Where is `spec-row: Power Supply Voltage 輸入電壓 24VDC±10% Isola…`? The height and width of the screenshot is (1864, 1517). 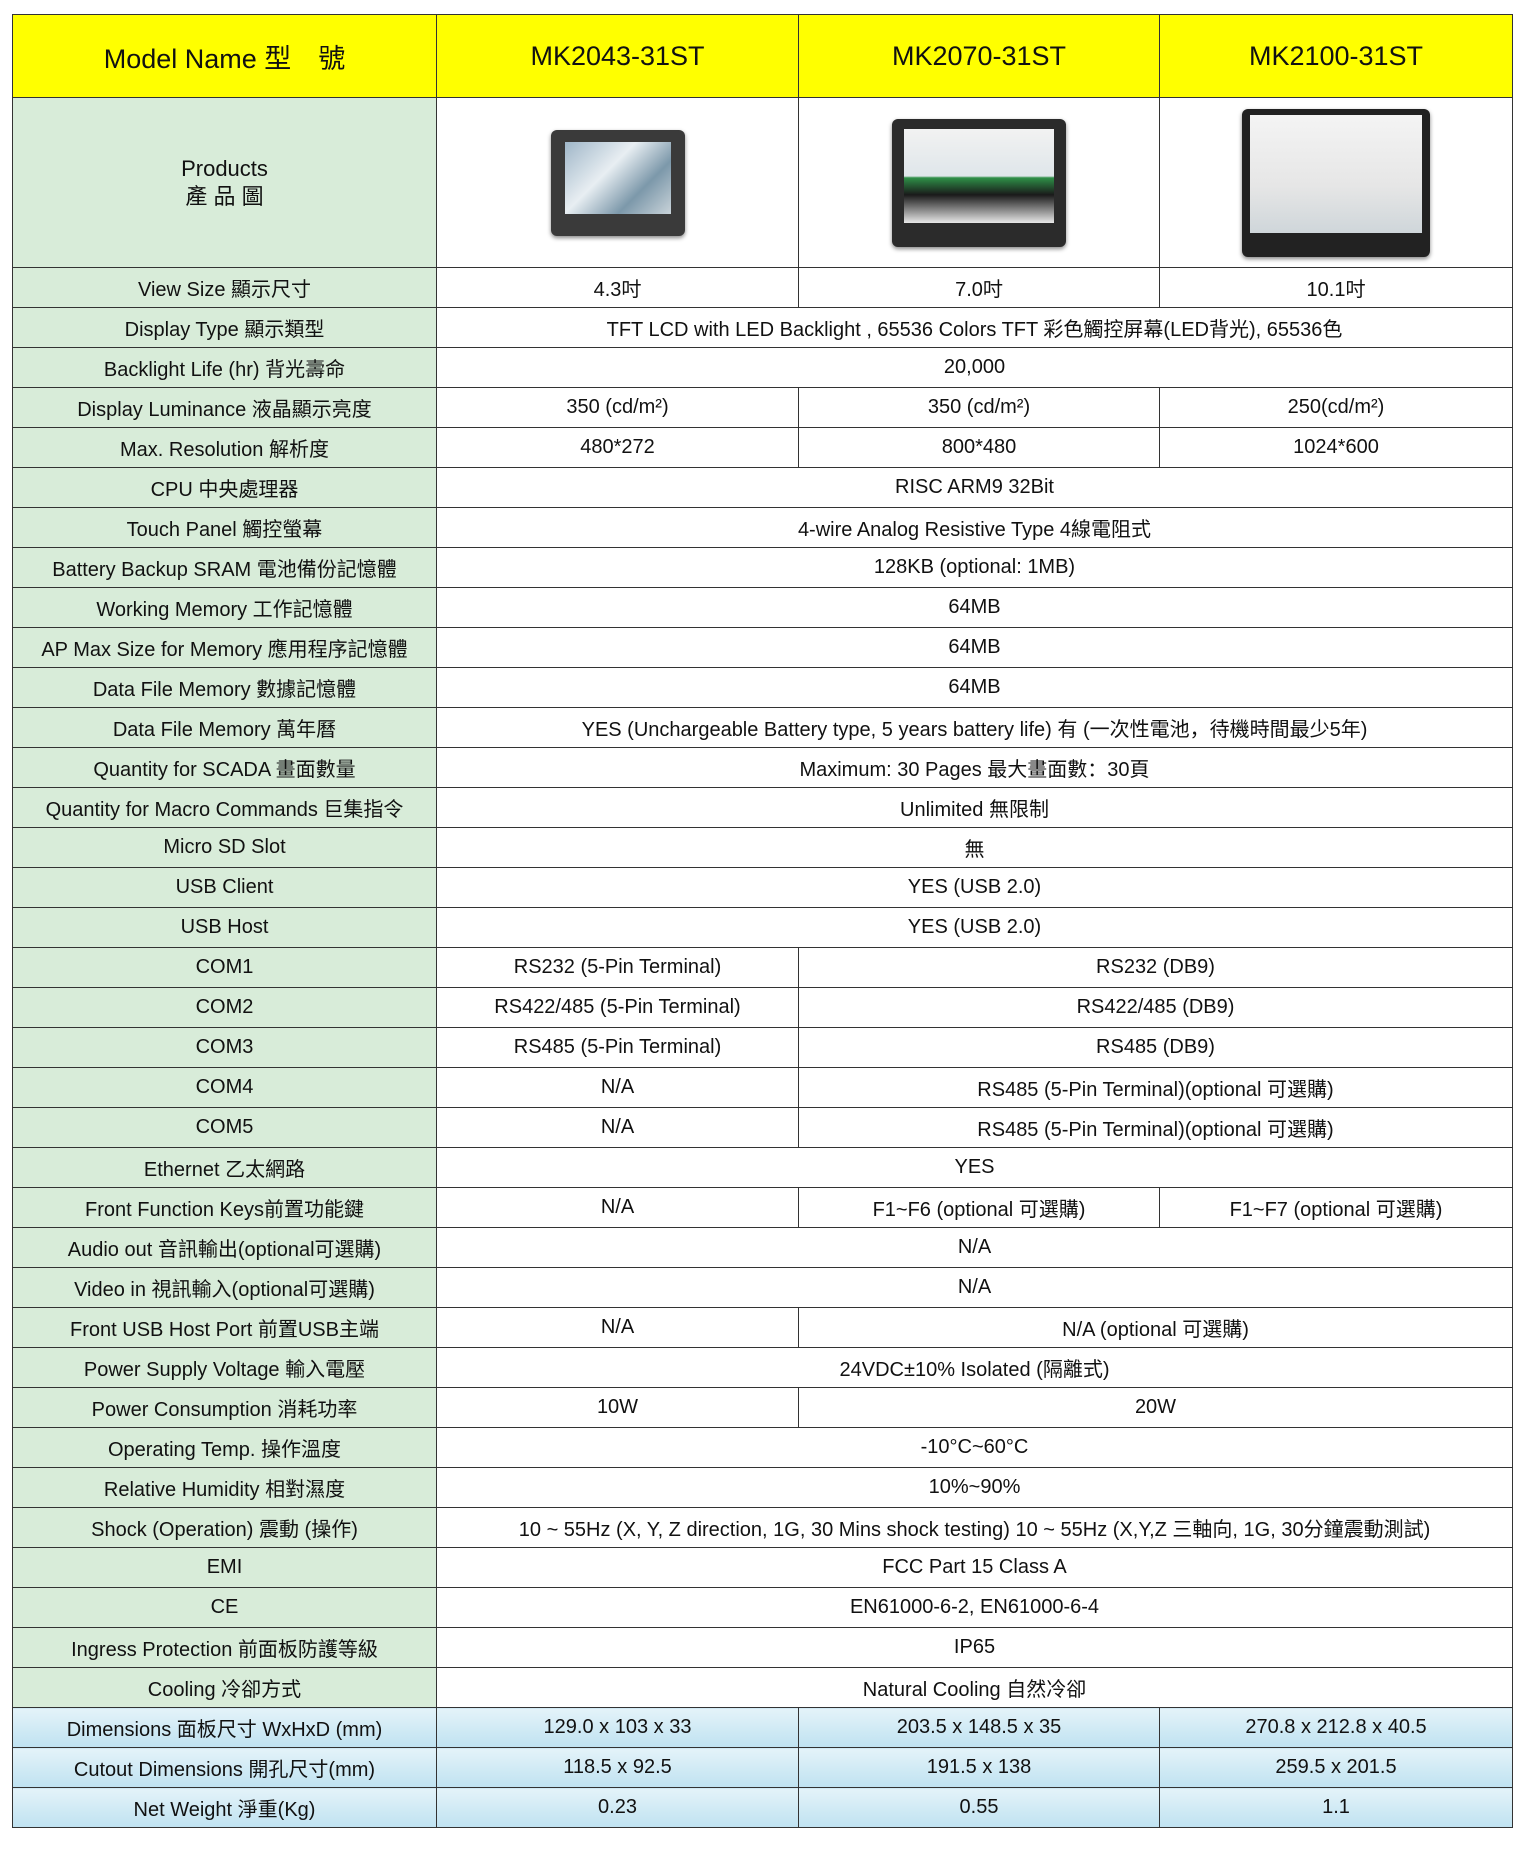 spec-row: Power Supply Voltage 輸入電壓 24VDC±10% Isola… is located at coordinates (762, 1367).